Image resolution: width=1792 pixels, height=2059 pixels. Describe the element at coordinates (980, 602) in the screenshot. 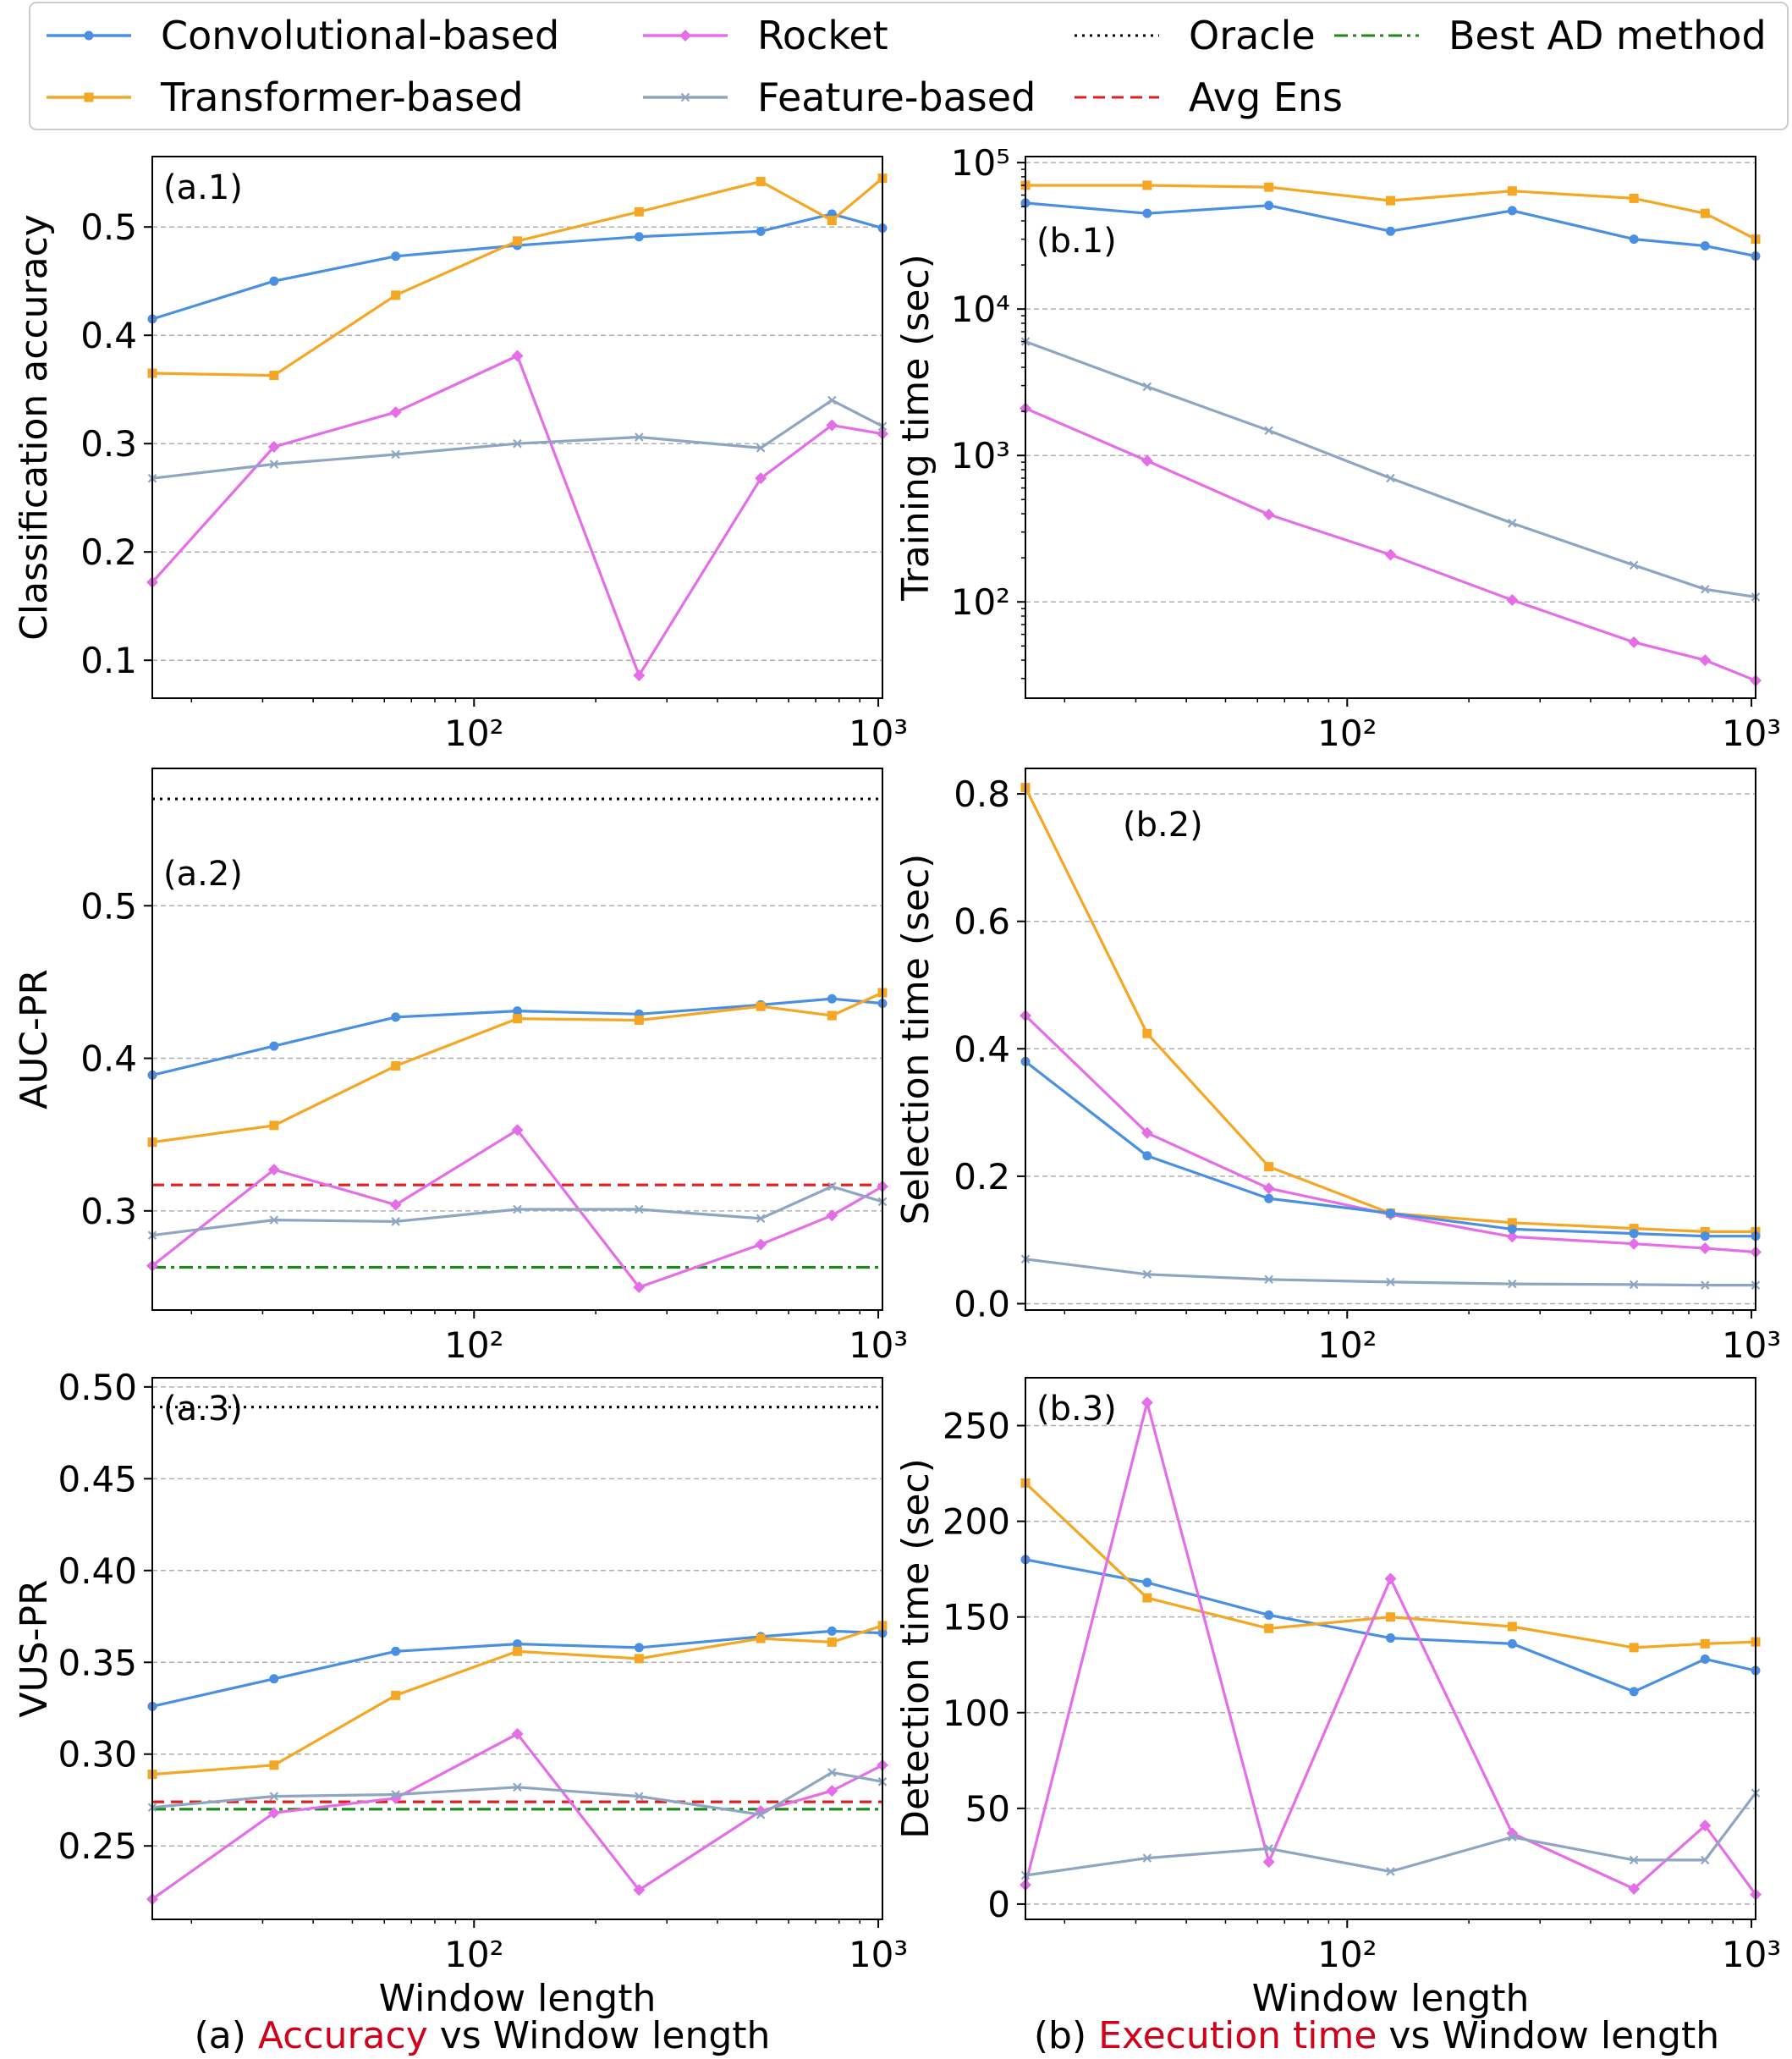

I see `ytick-label-b1-0: 10²` at that location.